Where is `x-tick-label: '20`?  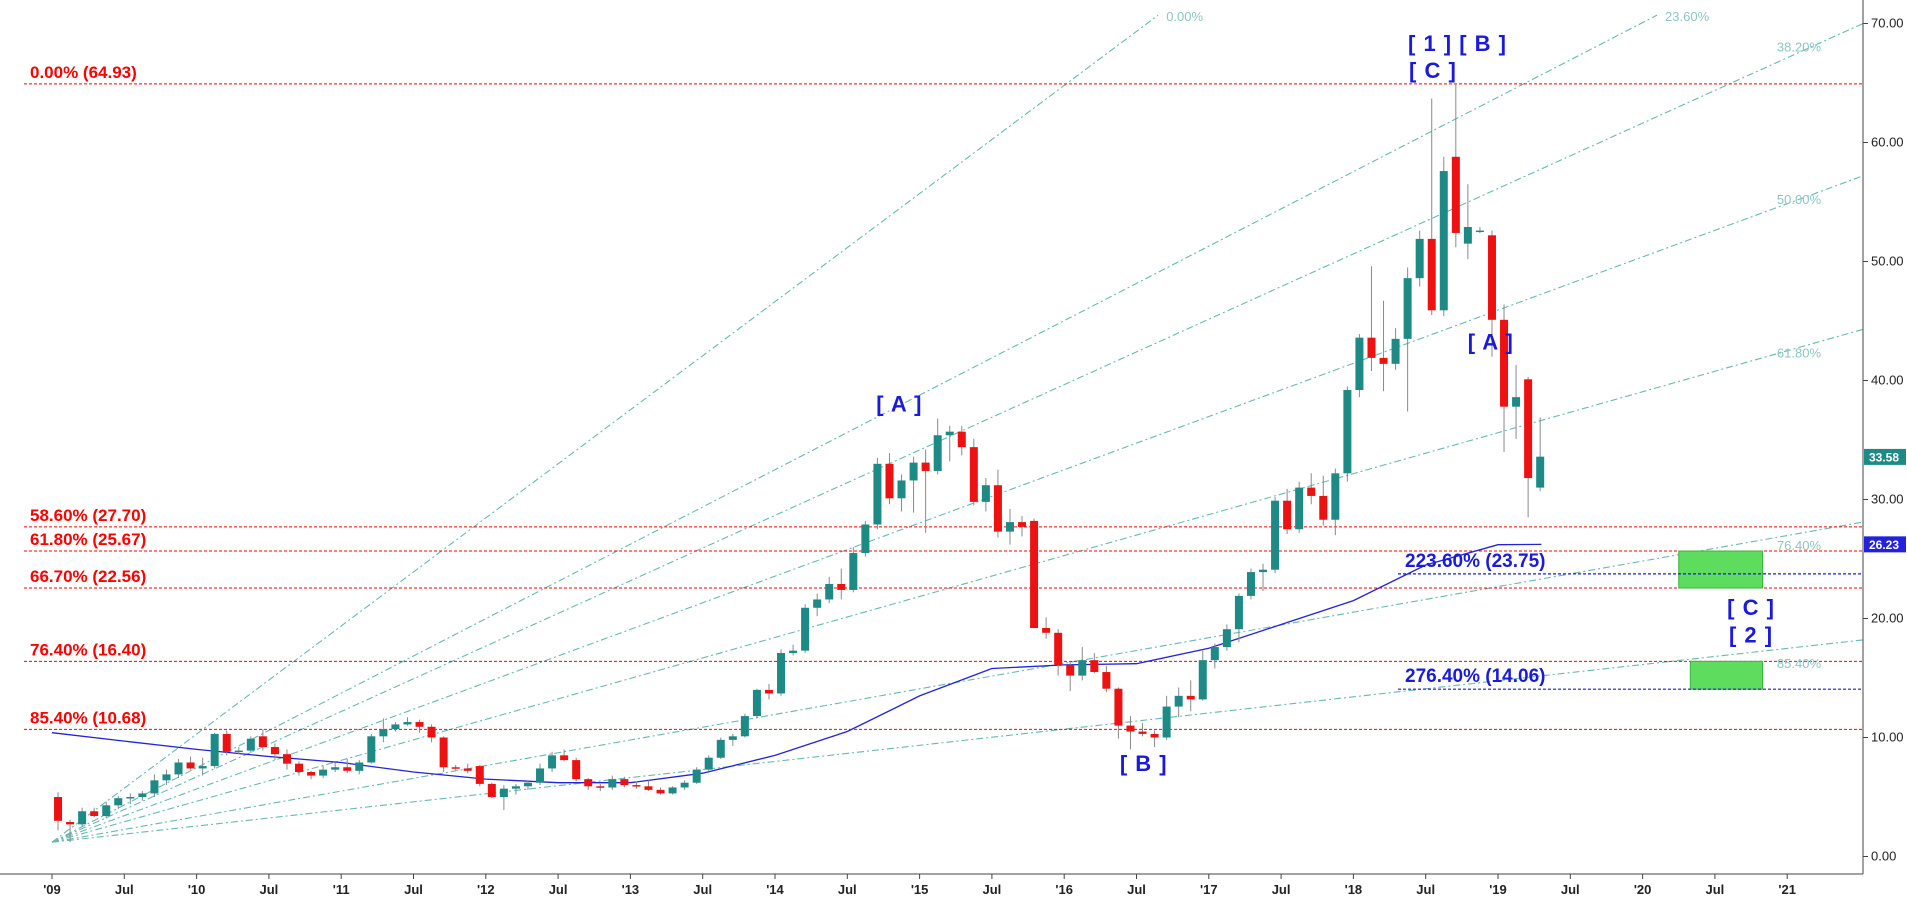 x-tick-label: '20 is located at coordinates (1643, 889).